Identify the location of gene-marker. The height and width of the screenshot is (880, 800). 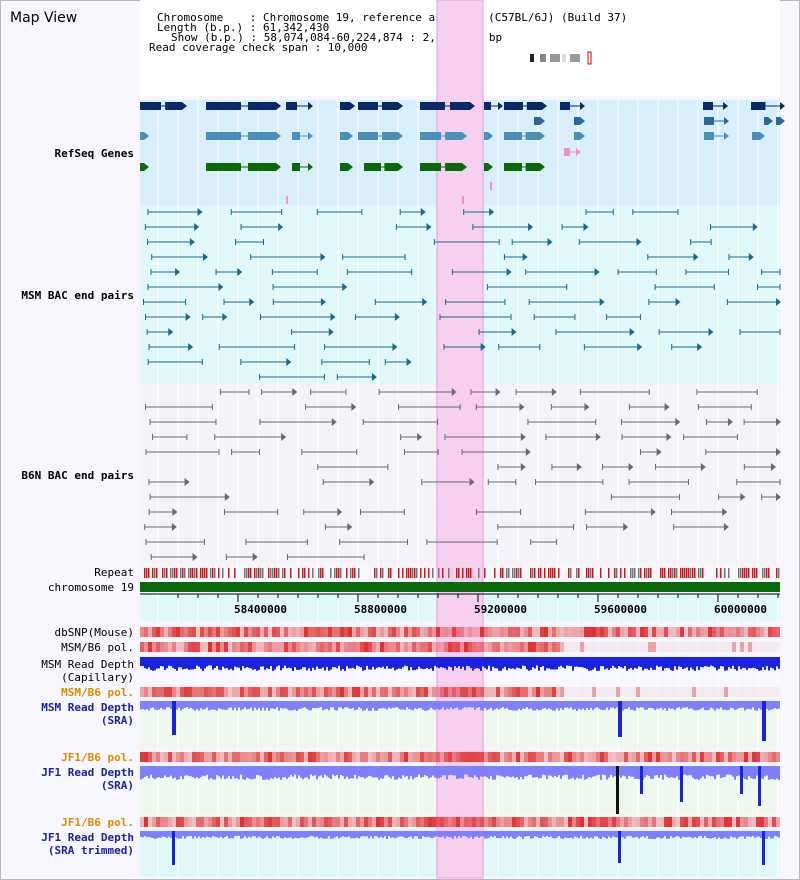
(463, 200).